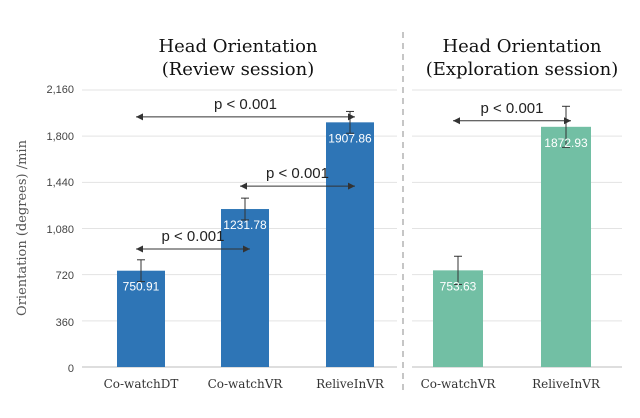 Image resolution: width=640 pixels, height=418 pixels. Describe the element at coordinates (458, 286) in the screenshot. I see `data-label: 753.63` at that location.